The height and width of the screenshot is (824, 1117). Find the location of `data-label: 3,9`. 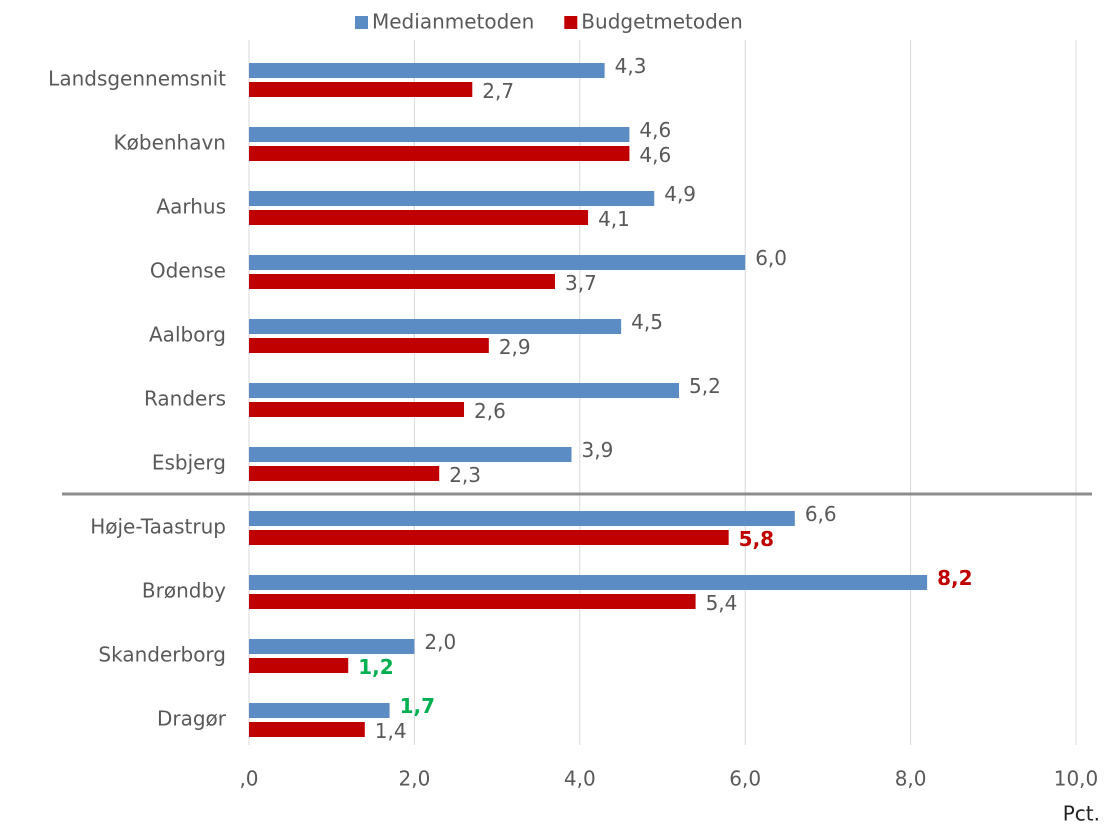

data-label: 3,9 is located at coordinates (598, 450).